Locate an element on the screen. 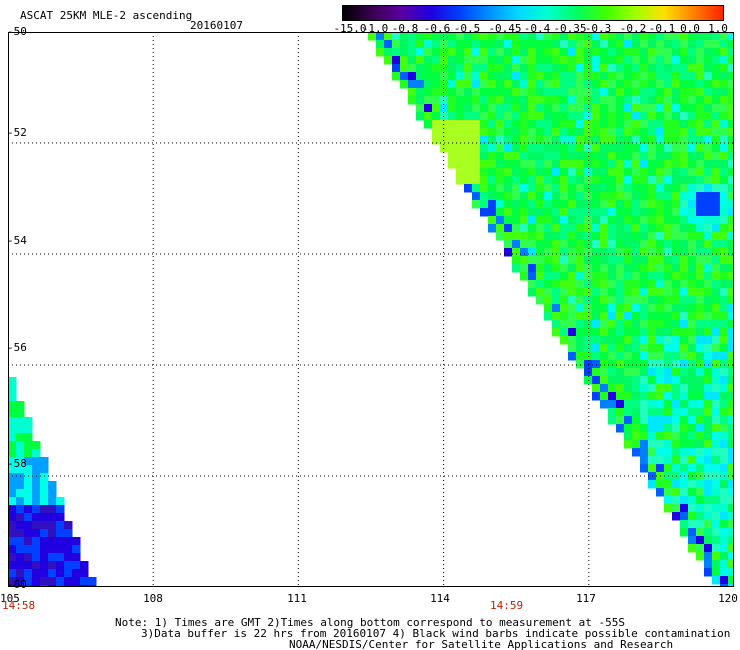  lon-label: 108 is located at coordinates (153, 598).